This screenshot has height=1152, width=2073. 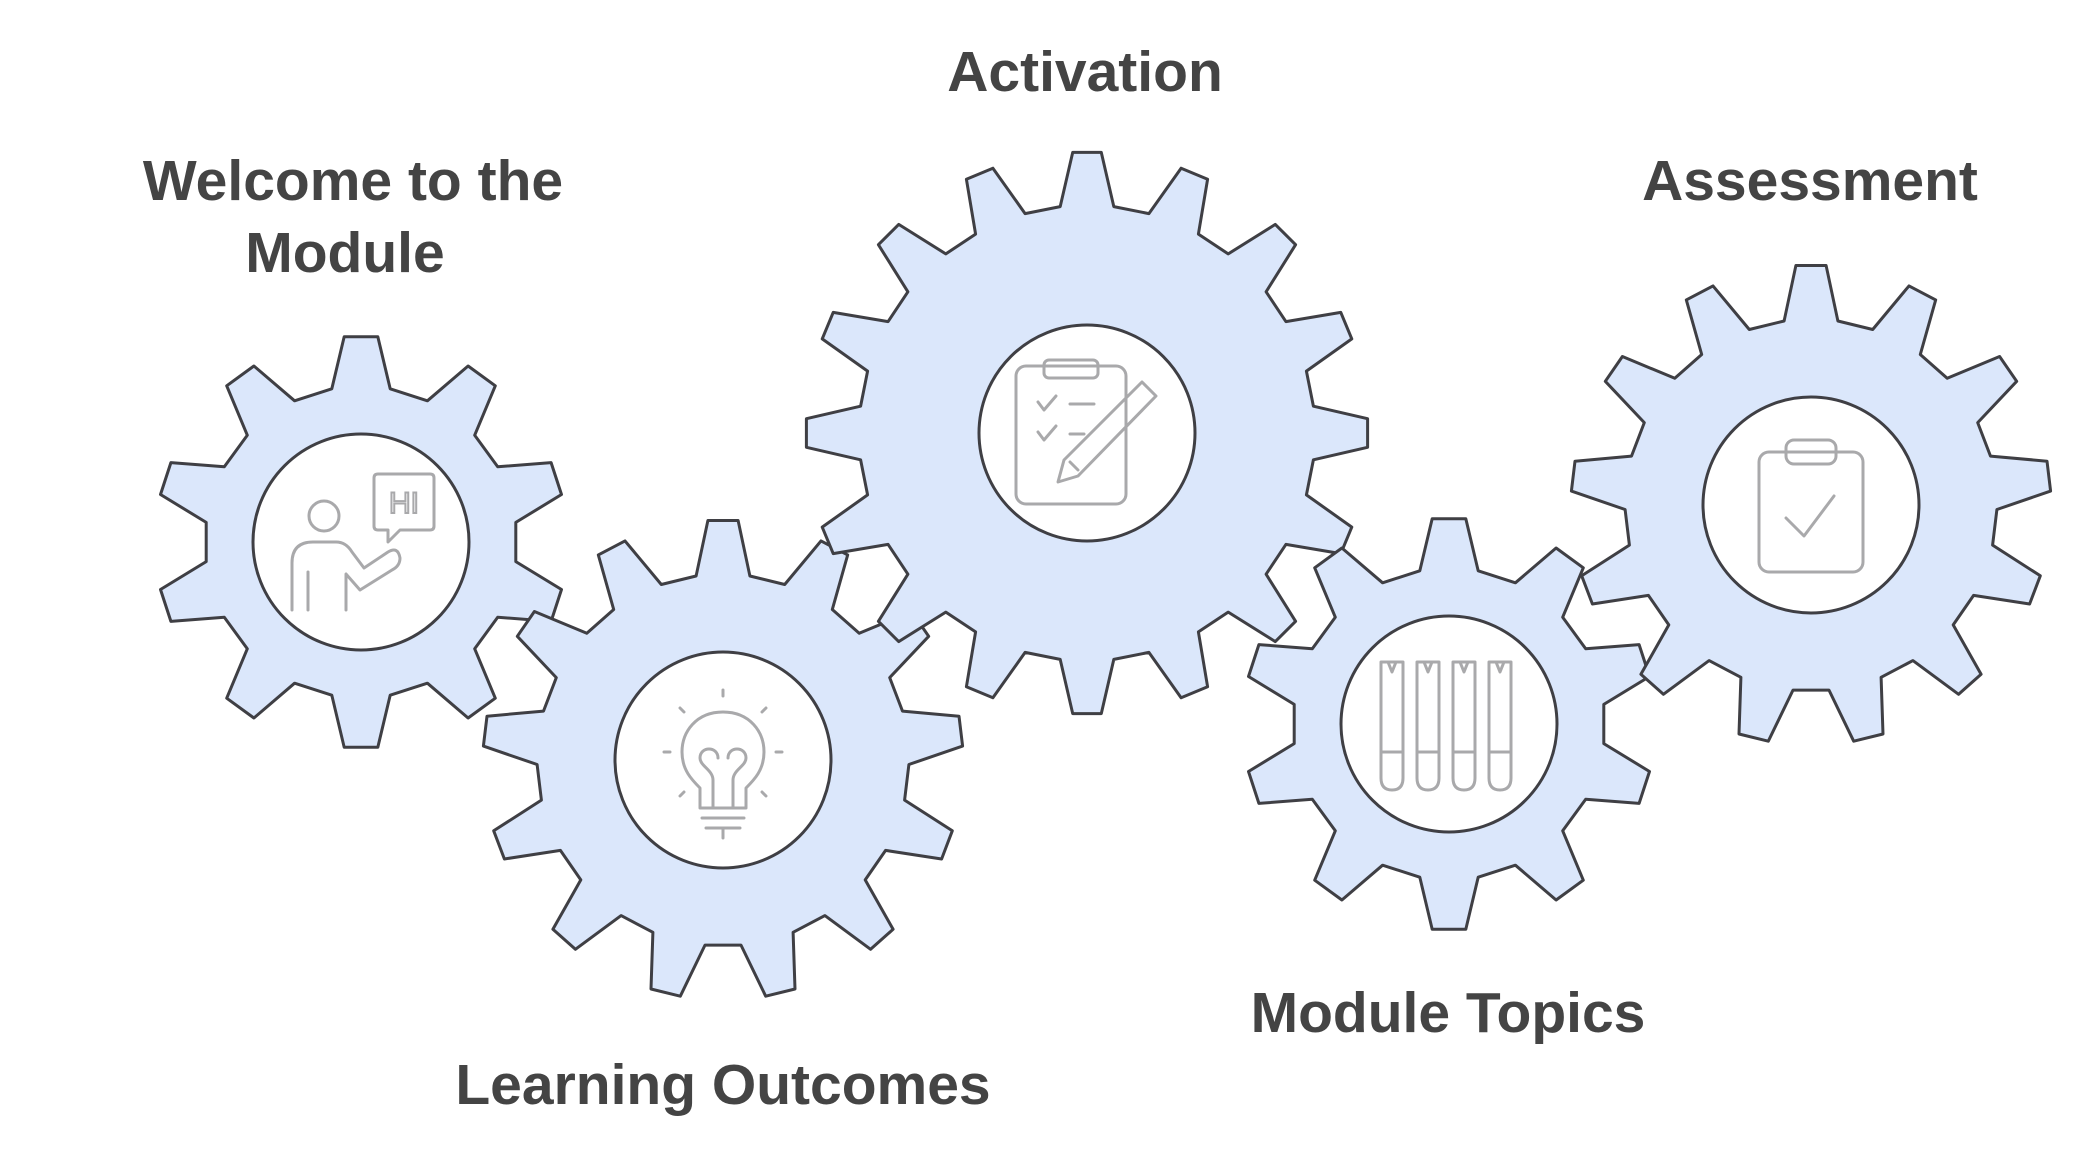 I want to click on presenter-icon: HI, so click(x=363, y=542).